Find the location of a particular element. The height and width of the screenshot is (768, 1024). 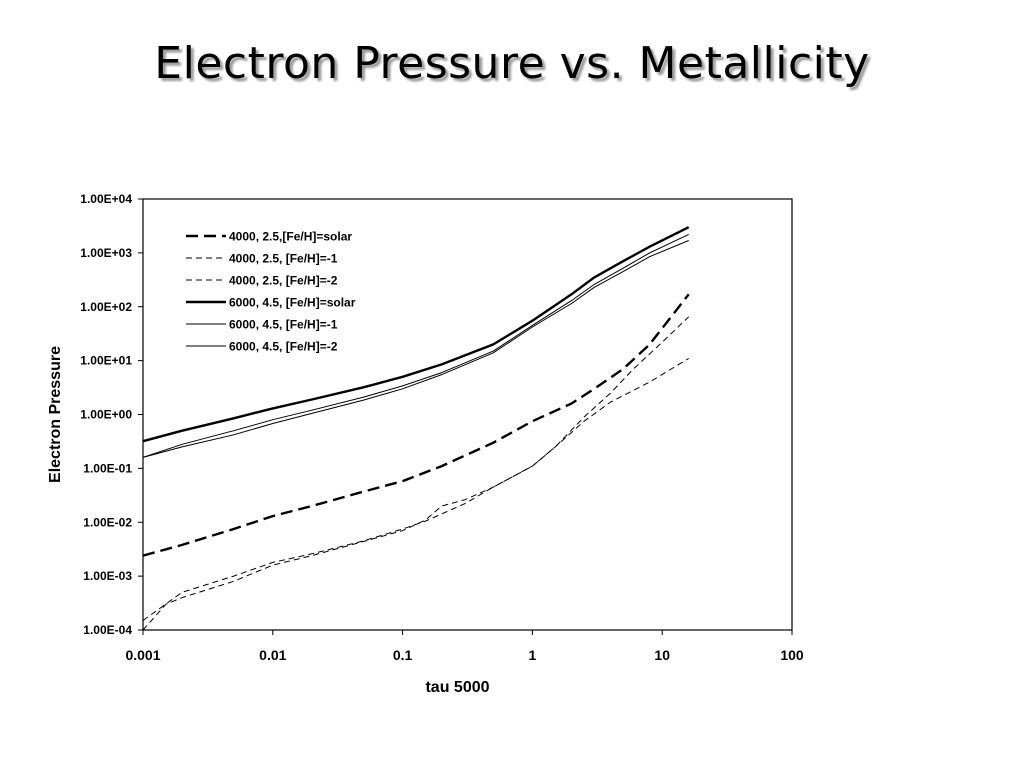

legend-label-1: 4000, 2.5,[Fe/H]=solar is located at coordinates (290, 237).